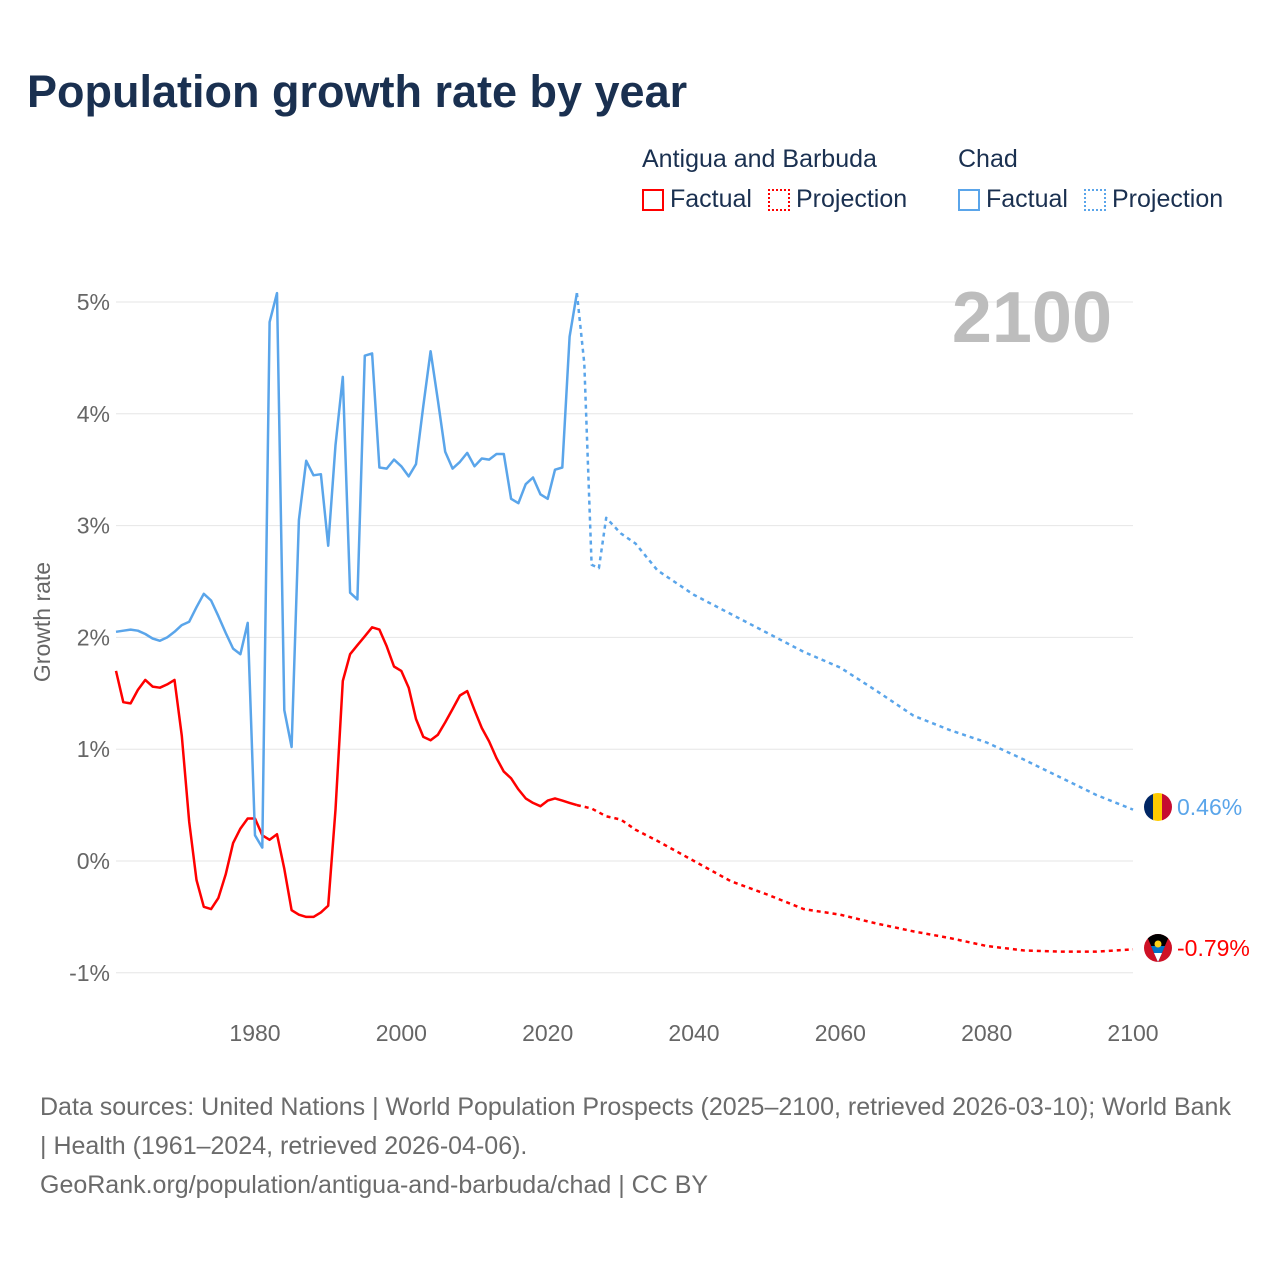 This screenshot has height=1280, width=1280. I want to click on x-tick-label: 2100, so click(1132, 1033).